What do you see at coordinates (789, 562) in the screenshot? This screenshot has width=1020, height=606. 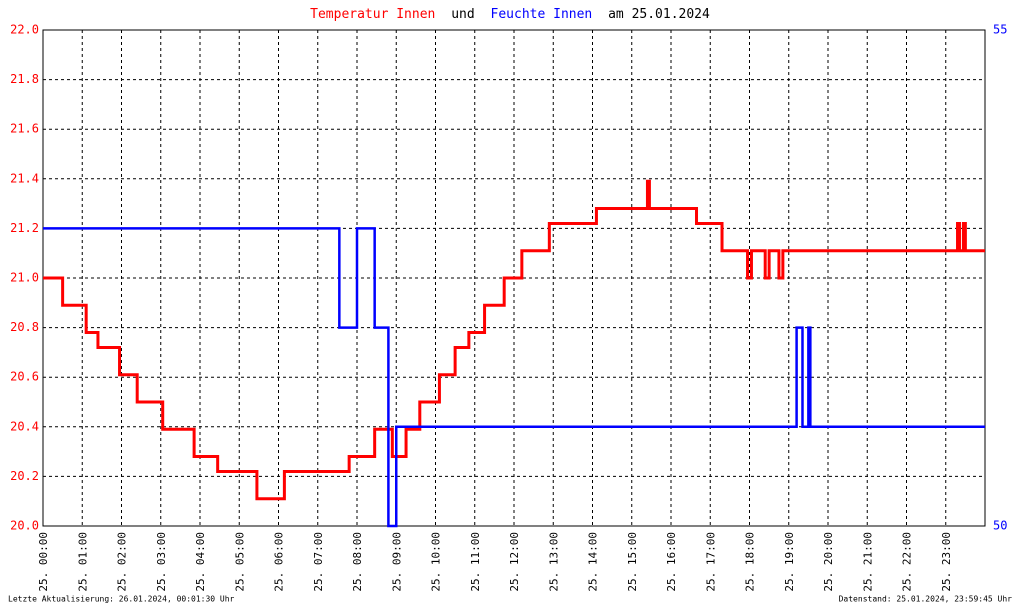 I see `x-tick-label: 25. 19:00` at bounding box center [789, 562].